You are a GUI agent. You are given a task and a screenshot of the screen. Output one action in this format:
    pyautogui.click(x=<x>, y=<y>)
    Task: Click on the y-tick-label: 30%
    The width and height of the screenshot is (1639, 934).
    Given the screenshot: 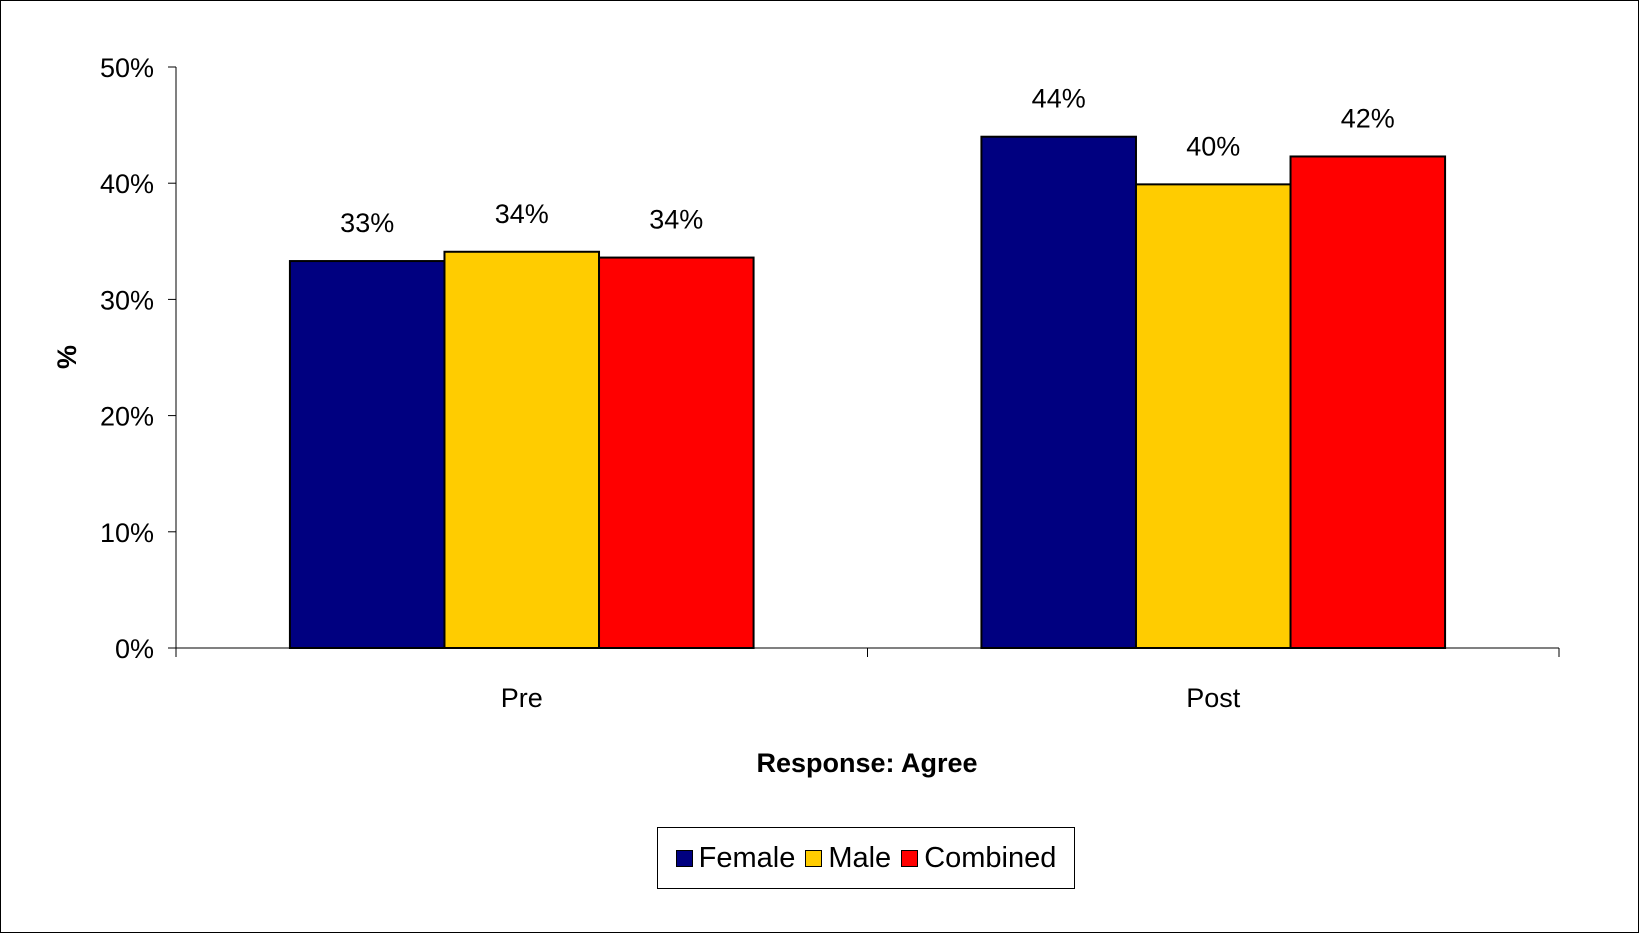 What is the action you would take?
    pyautogui.click(x=127, y=300)
    